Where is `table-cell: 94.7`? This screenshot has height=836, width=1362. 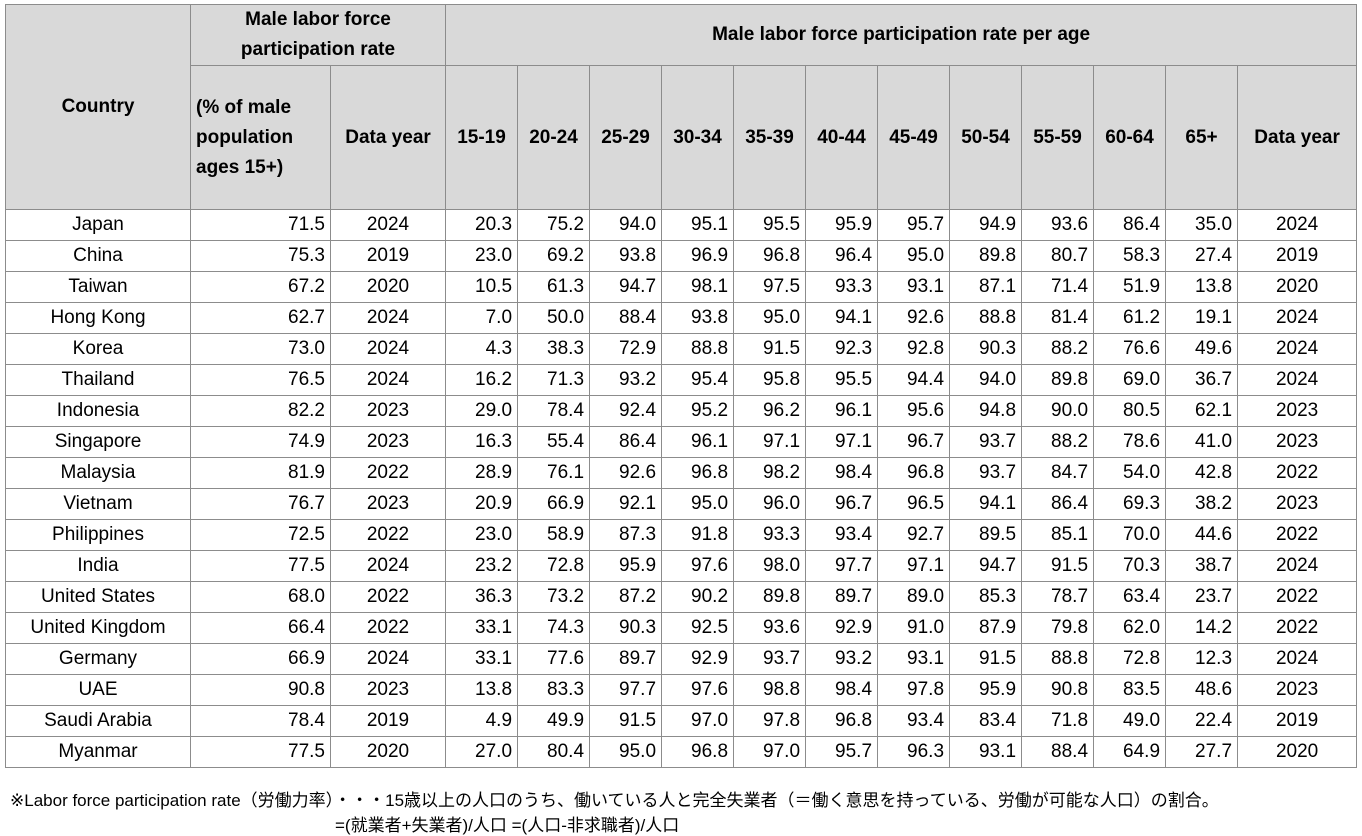
table-cell: 94.7 is located at coordinates (626, 287).